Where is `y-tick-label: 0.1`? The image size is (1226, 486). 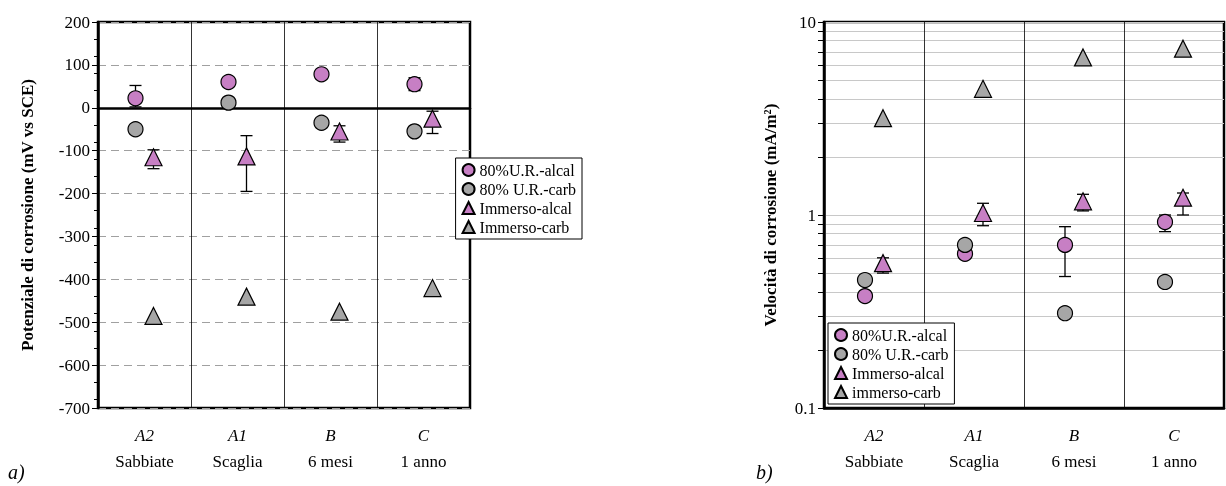 y-tick-label: 0.1 is located at coordinates (805, 408).